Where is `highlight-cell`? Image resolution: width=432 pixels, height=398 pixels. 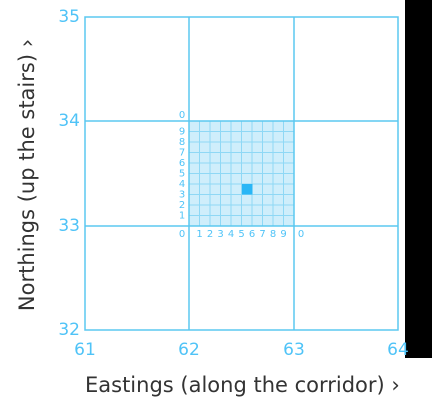
highlight-cell is located at coordinates (247, 189).